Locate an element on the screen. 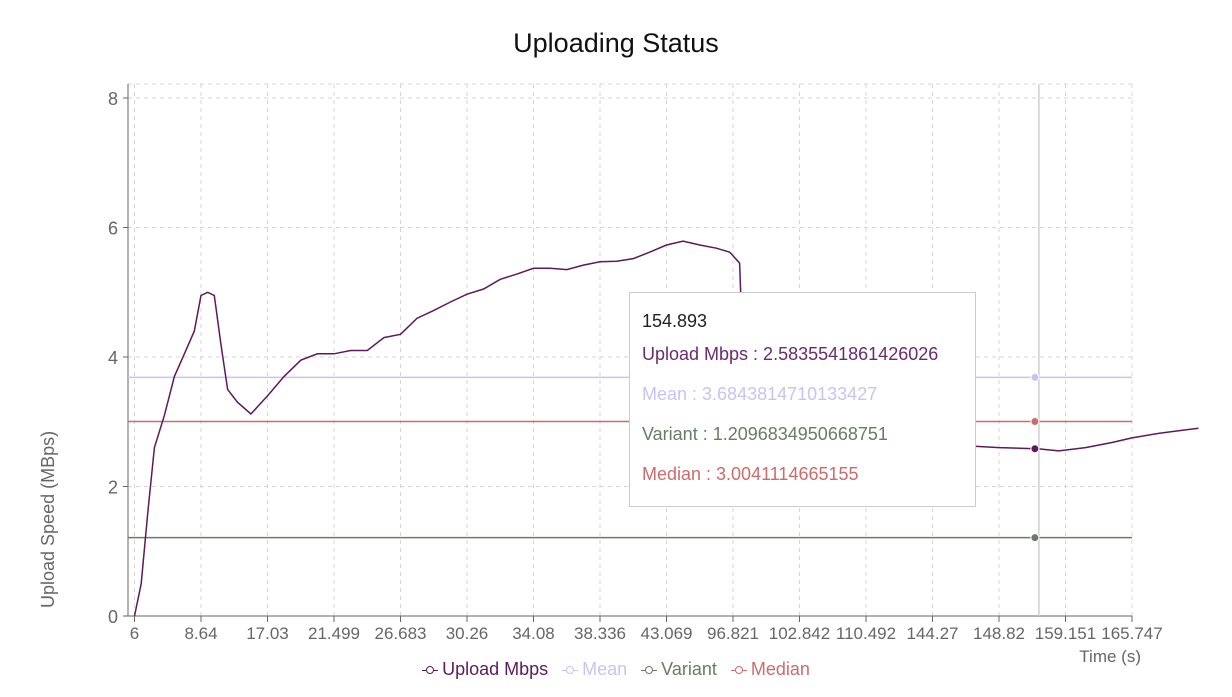 The height and width of the screenshot is (697, 1232). x-tick-label: 34.08 is located at coordinates (533, 633).